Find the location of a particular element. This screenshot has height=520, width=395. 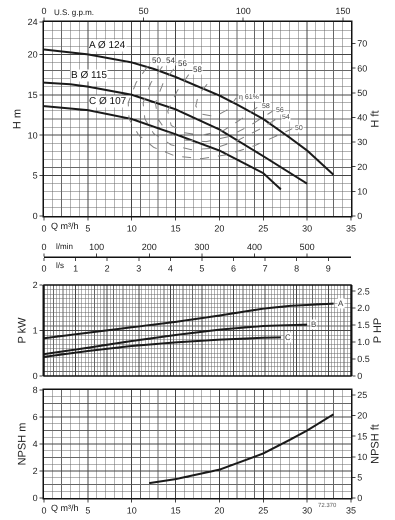

y-tick-label: 4 is located at coordinates (35, 444).